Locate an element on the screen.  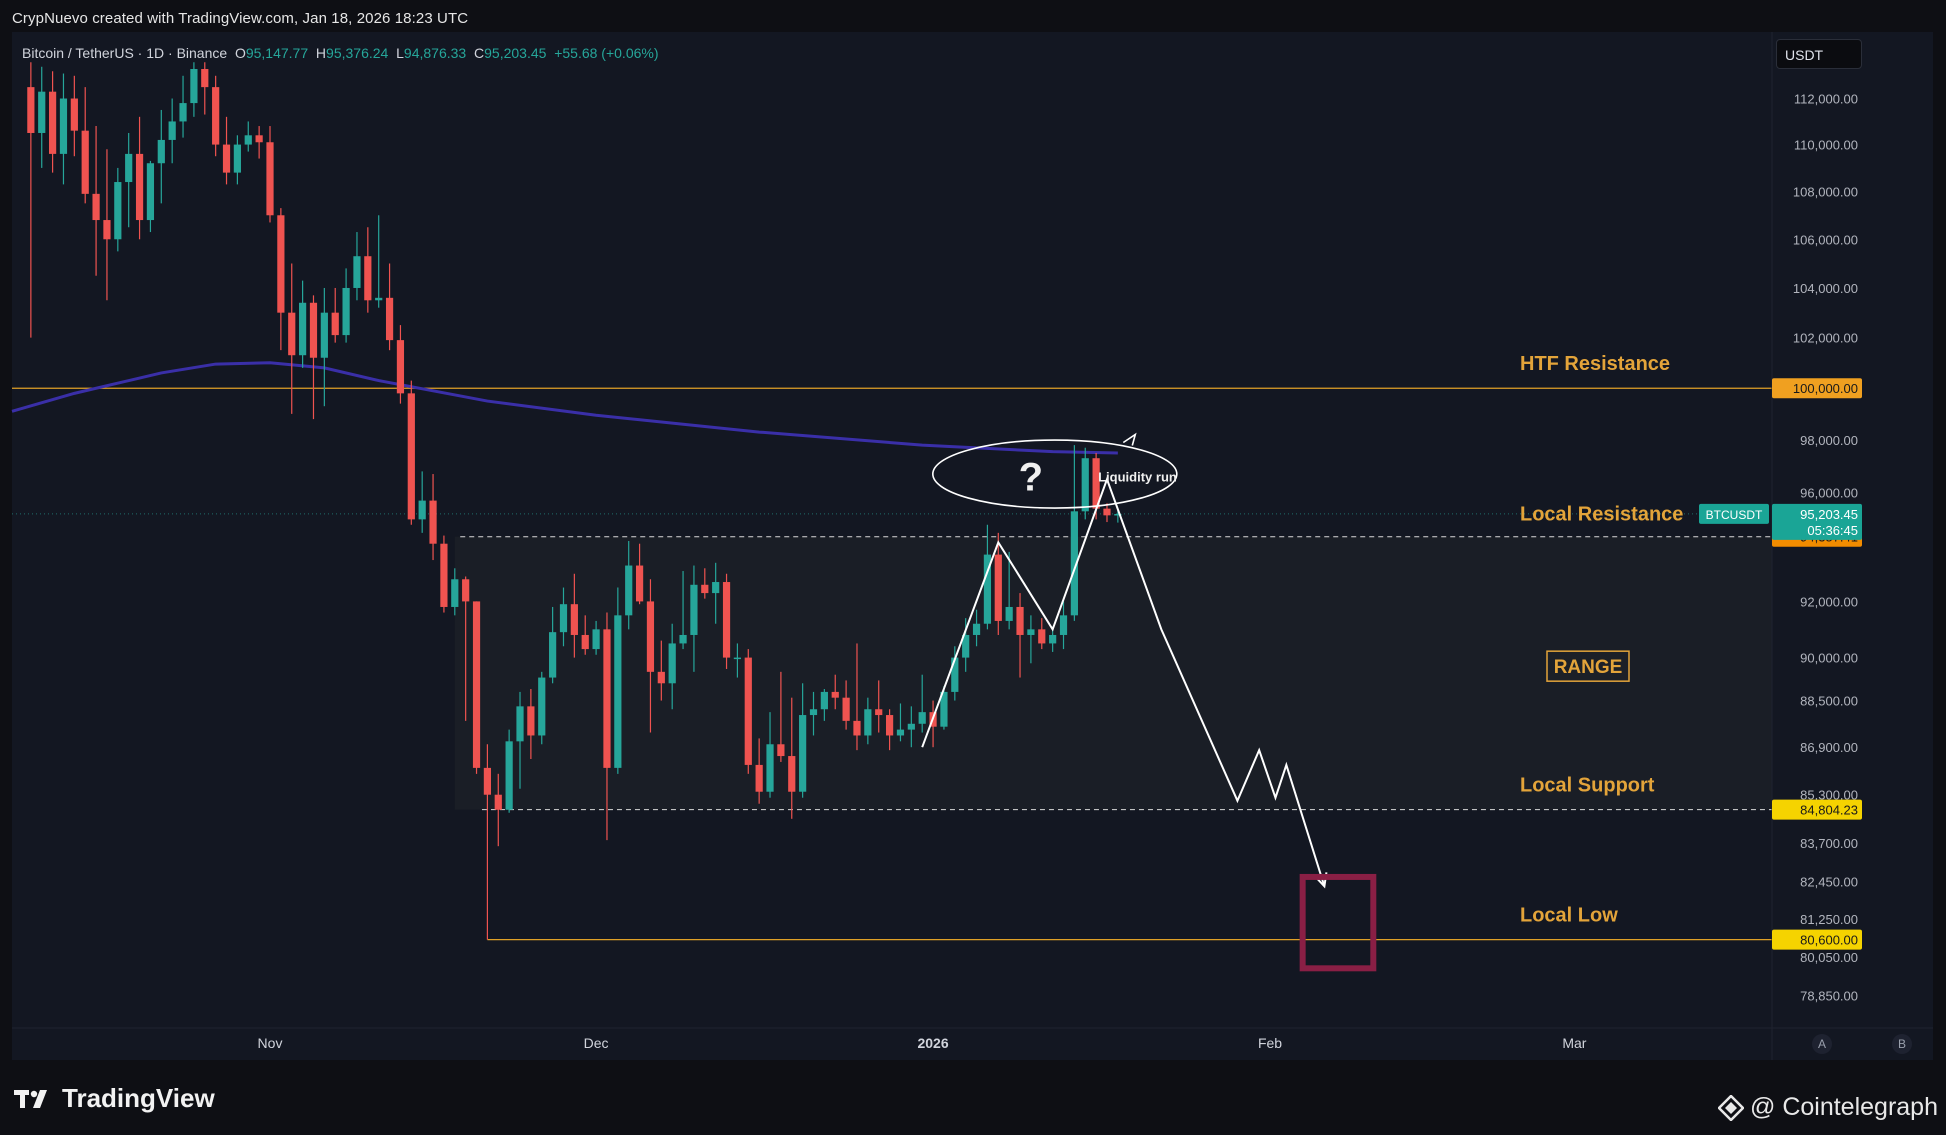
y-tick-label: 90,000.00 is located at coordinates (1829, 658).